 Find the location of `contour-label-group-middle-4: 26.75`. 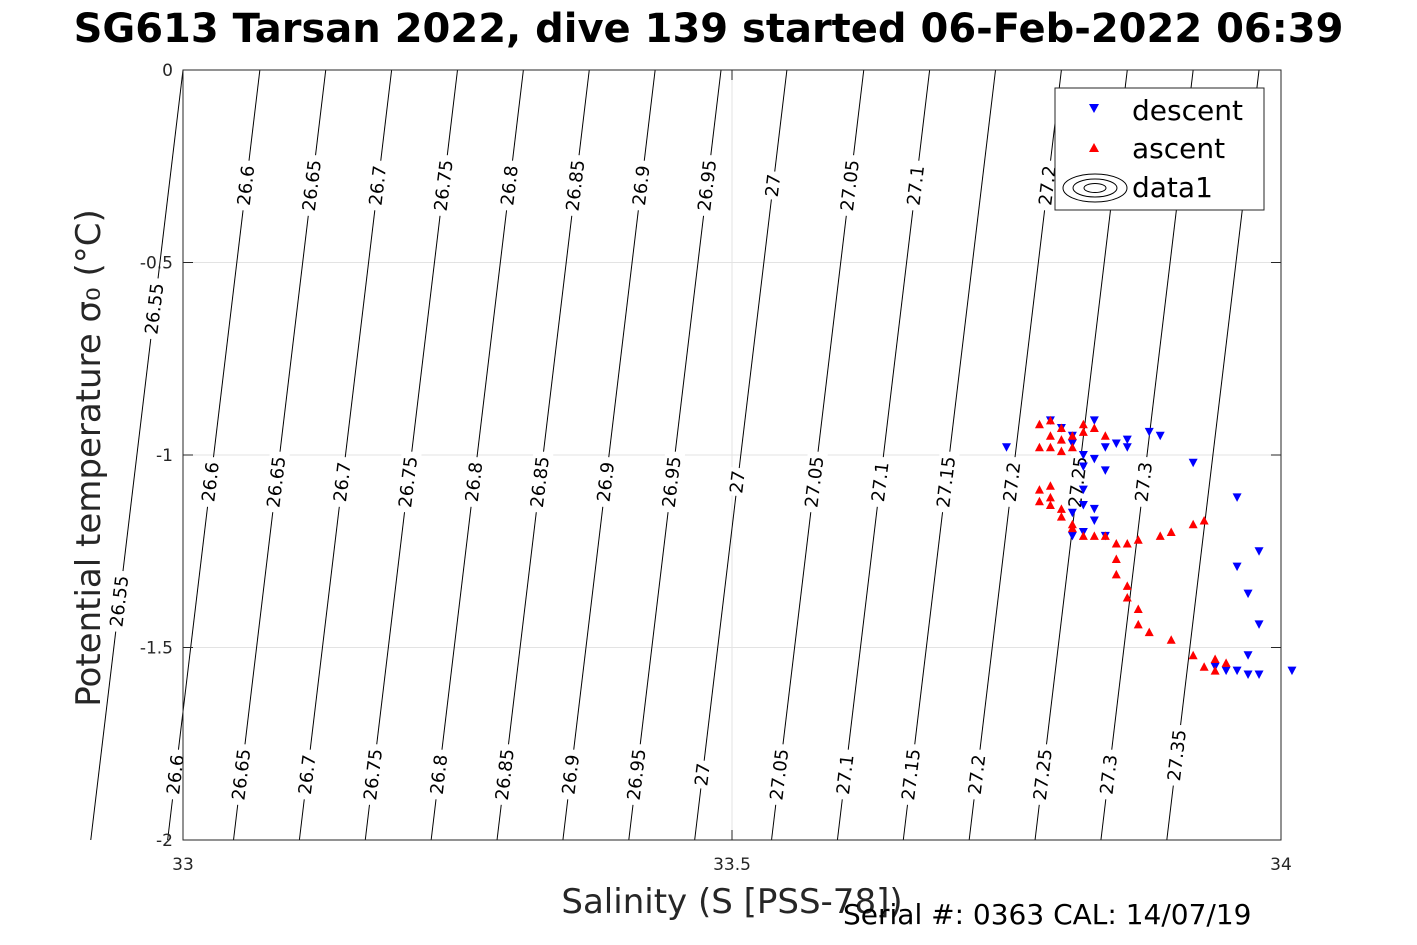

contour-label-group-middle-4: 26.75 is located at coordinates (408, 482).